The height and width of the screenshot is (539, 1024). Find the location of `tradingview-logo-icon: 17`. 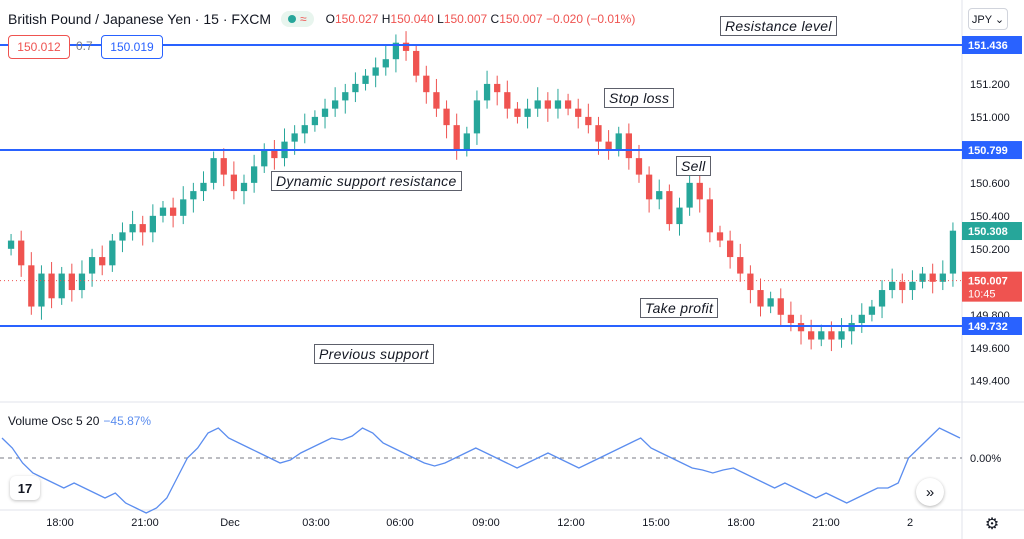

tradingview-logo-icon: 17 is located at coordinates (25, 488).